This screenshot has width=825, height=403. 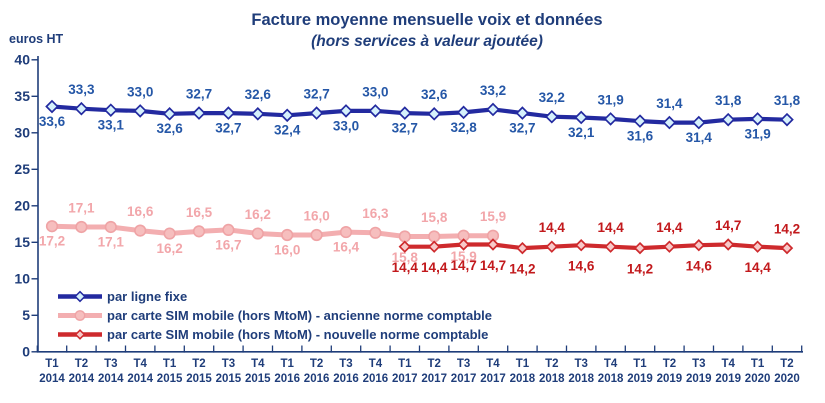 What do you see at coordinates (258, 371) in the screenshot?
I see `x-tick-label: T4 2015` at bounding box center [258, 371].